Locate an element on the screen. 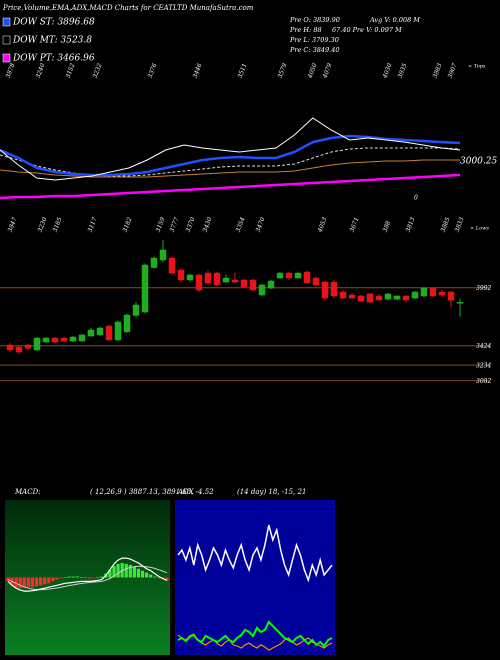 The image size is (500, 660). level-label: 3082 is located at coordinates (483, 381).